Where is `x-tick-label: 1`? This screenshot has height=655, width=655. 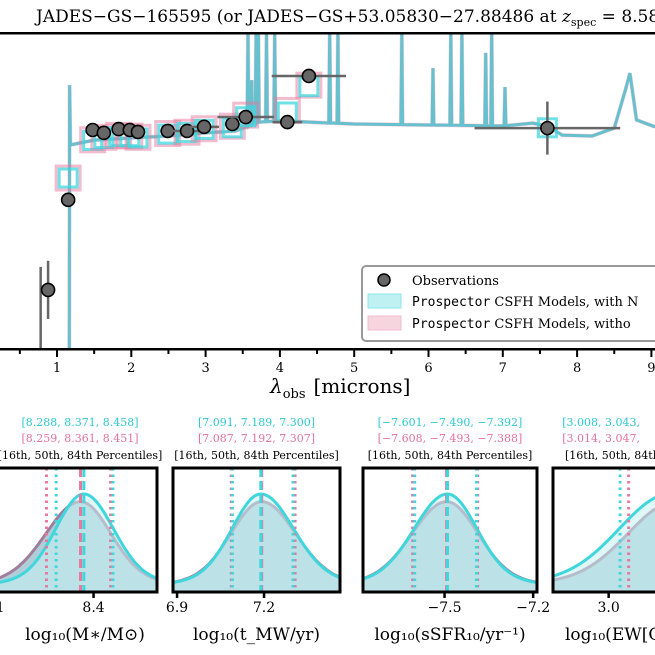 x-tick-label: 1 is located at coordinates (57, 368).